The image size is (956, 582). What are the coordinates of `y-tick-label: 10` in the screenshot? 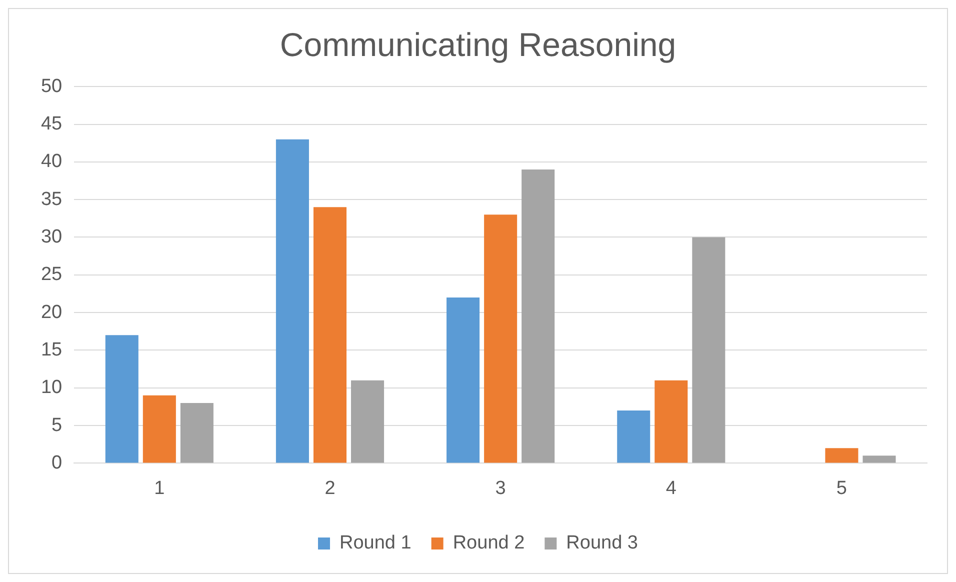 It's located at (51, 387).